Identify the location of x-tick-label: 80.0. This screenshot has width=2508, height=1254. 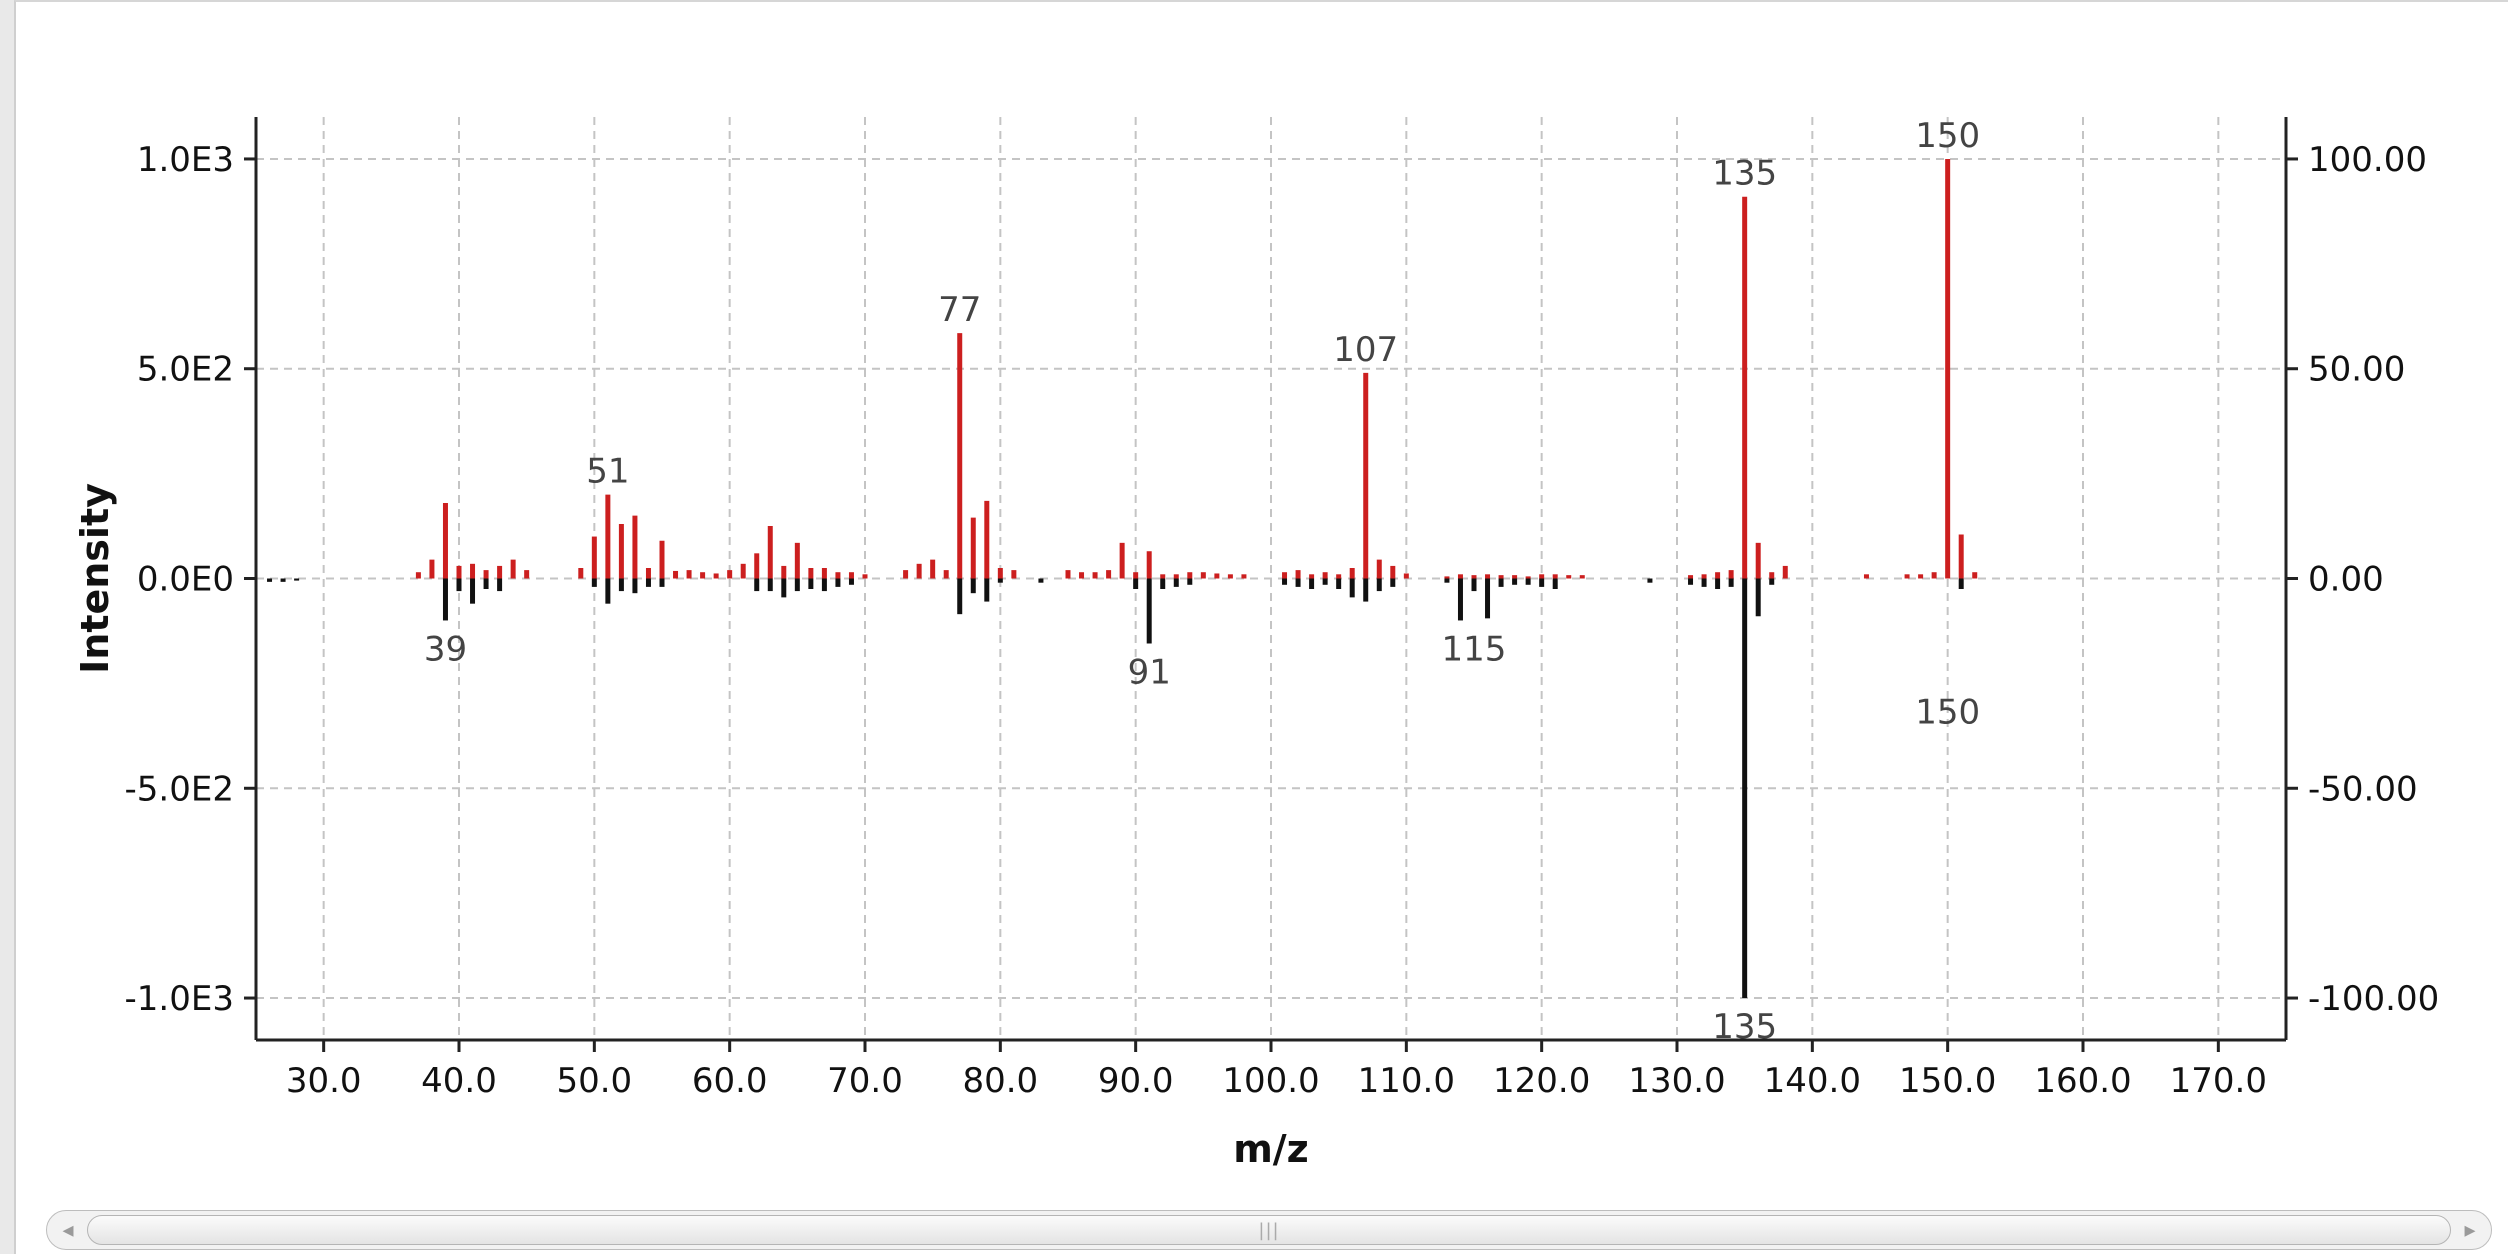
(1000, 1081).